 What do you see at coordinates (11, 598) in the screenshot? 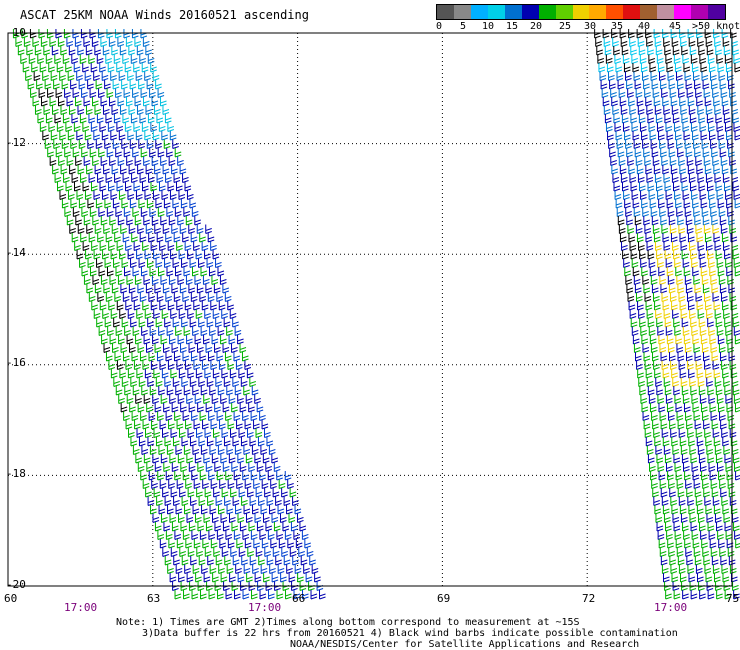
I see `lon-label: 60` at bounding box center [11, 598].